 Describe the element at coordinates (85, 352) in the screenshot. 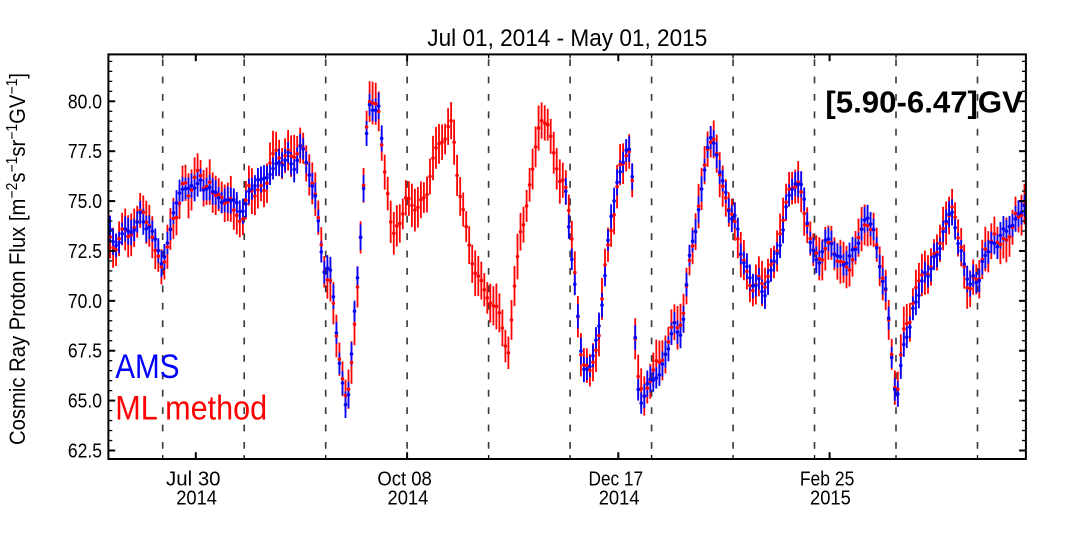

I see `svg-text: 67.5` at that location.